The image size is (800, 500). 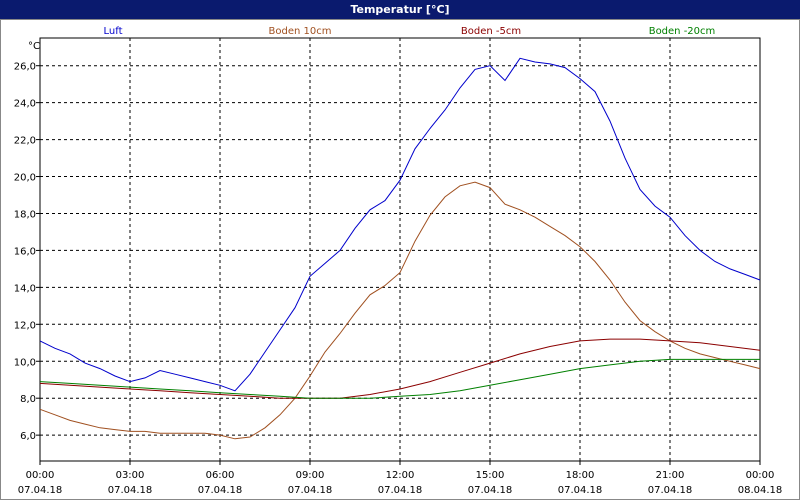 I want to click on y-tick-label: 10,0, so click(x=25, y=362).